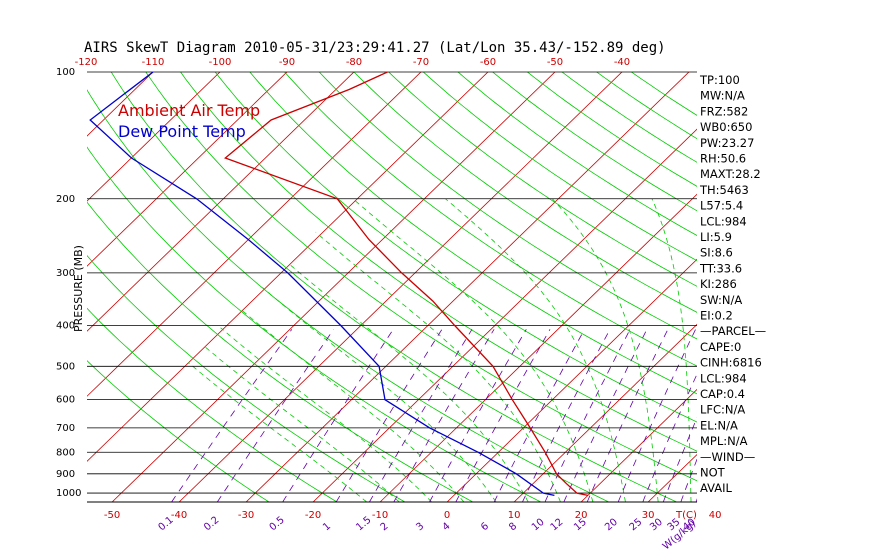 This screenshot has width=870, height=560. I want to click on mixing-ratio-label: 6, so click(485, 527).